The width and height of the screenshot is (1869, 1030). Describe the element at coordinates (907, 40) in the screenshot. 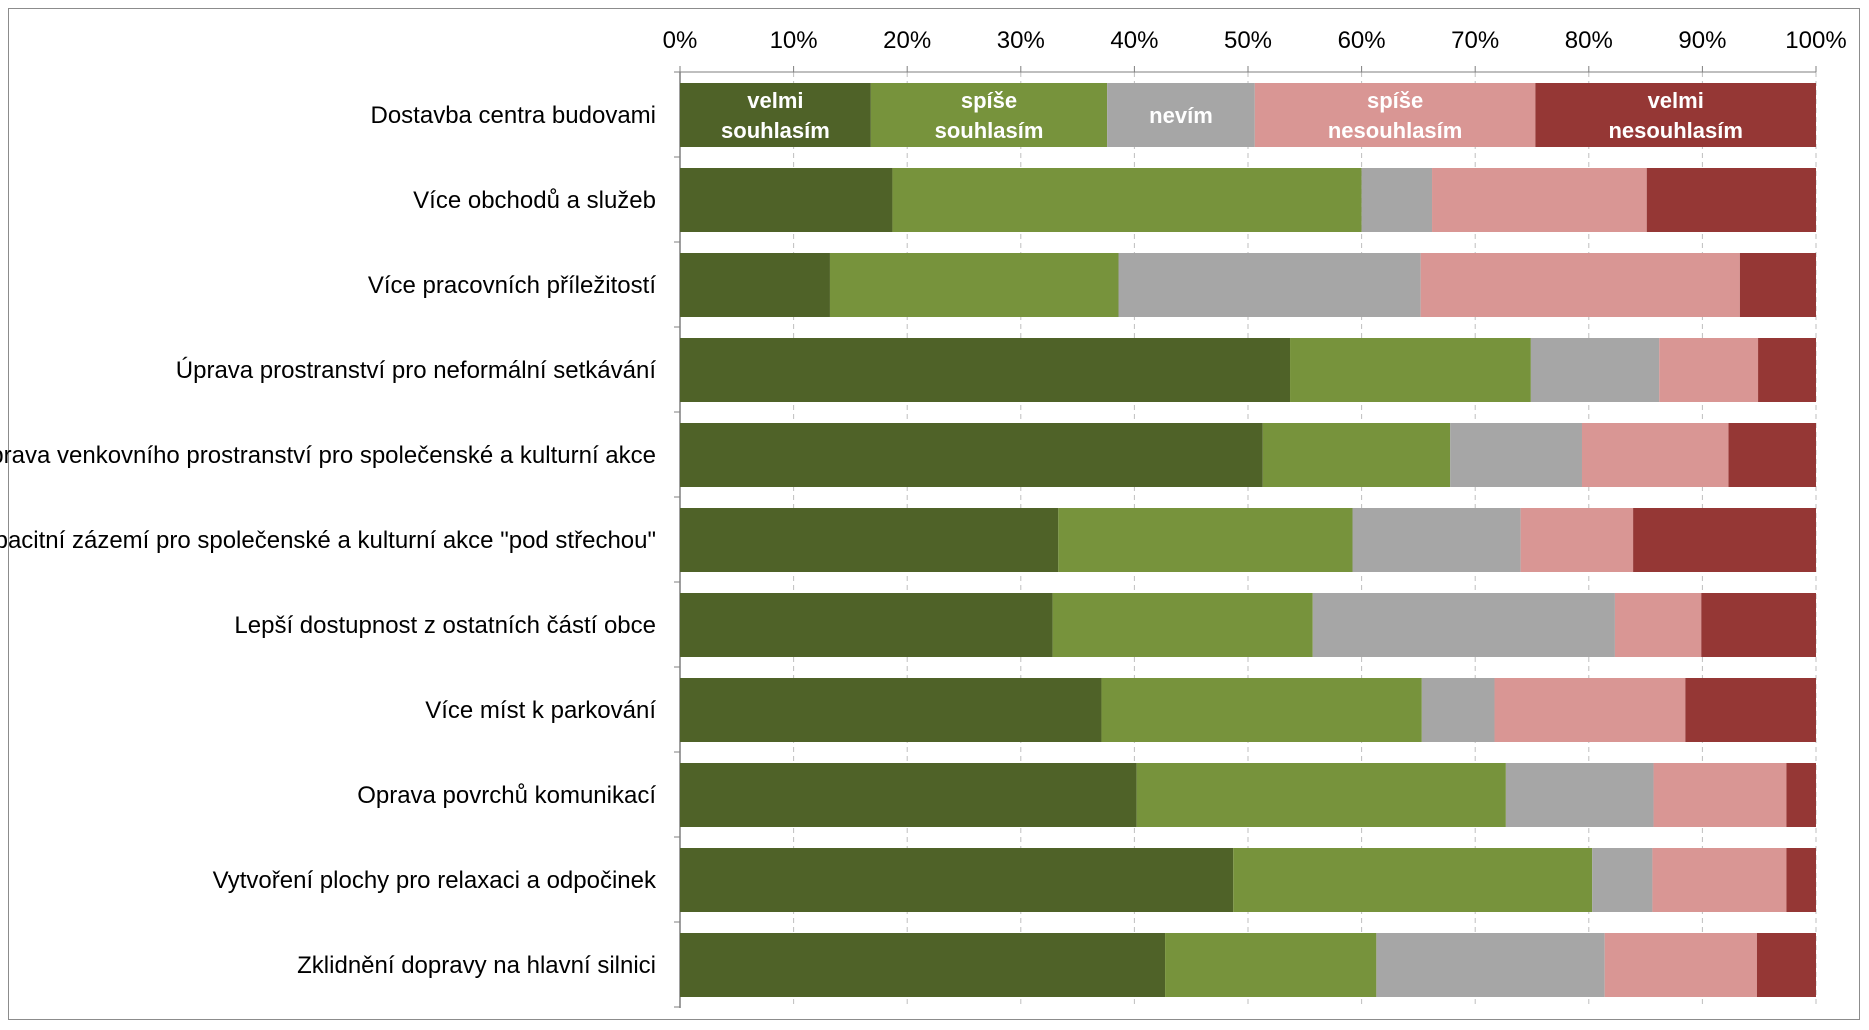

I see `x-tick-label: 20%` at that location.